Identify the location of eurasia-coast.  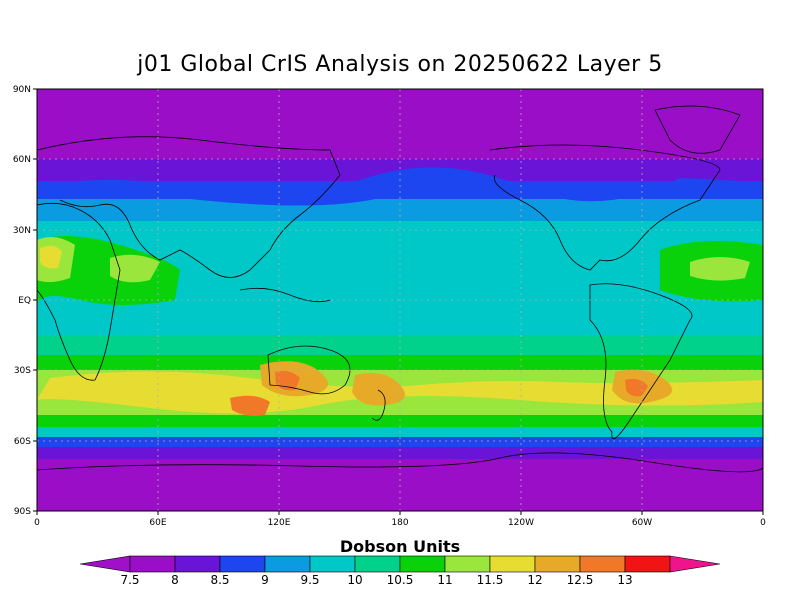
(189, 207).